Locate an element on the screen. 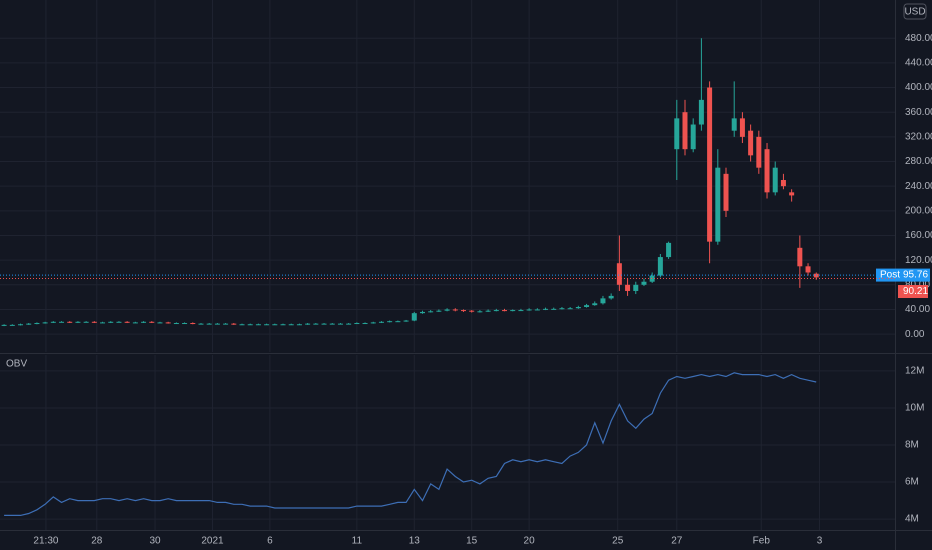 This screenshot has width=932, height=550. x-tick-label: 13 is located at coordinates (415, 541).